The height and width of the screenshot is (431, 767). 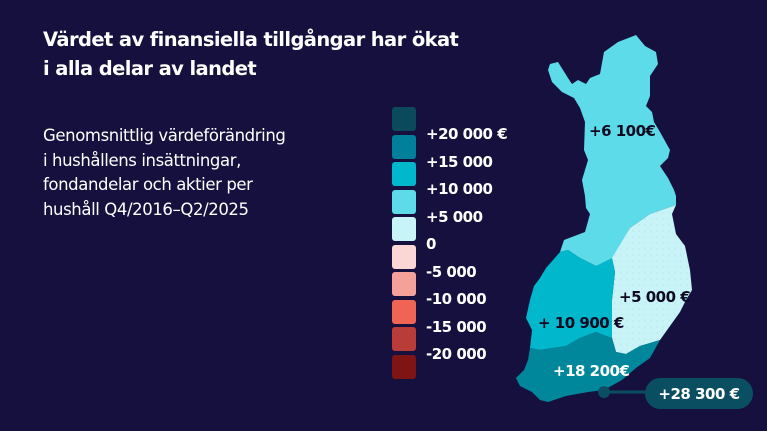 What do you see at coordinates (604, 392) in the screenshot?
I see `helsinki-marker` at bounding box center [604, 392].